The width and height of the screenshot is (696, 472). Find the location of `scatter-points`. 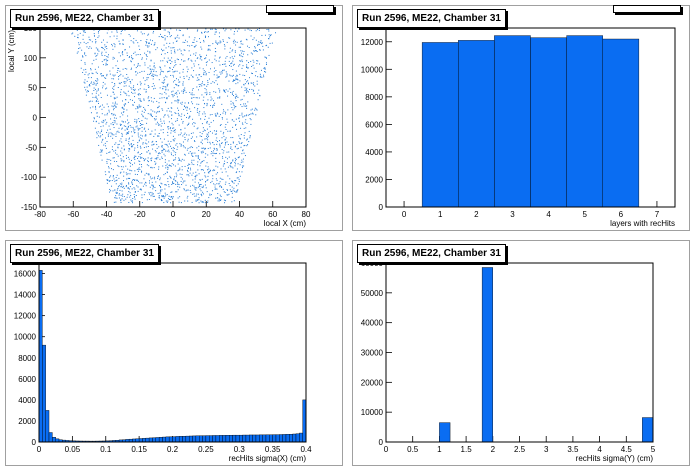

scatter-points is located at coordinates (174, 116).